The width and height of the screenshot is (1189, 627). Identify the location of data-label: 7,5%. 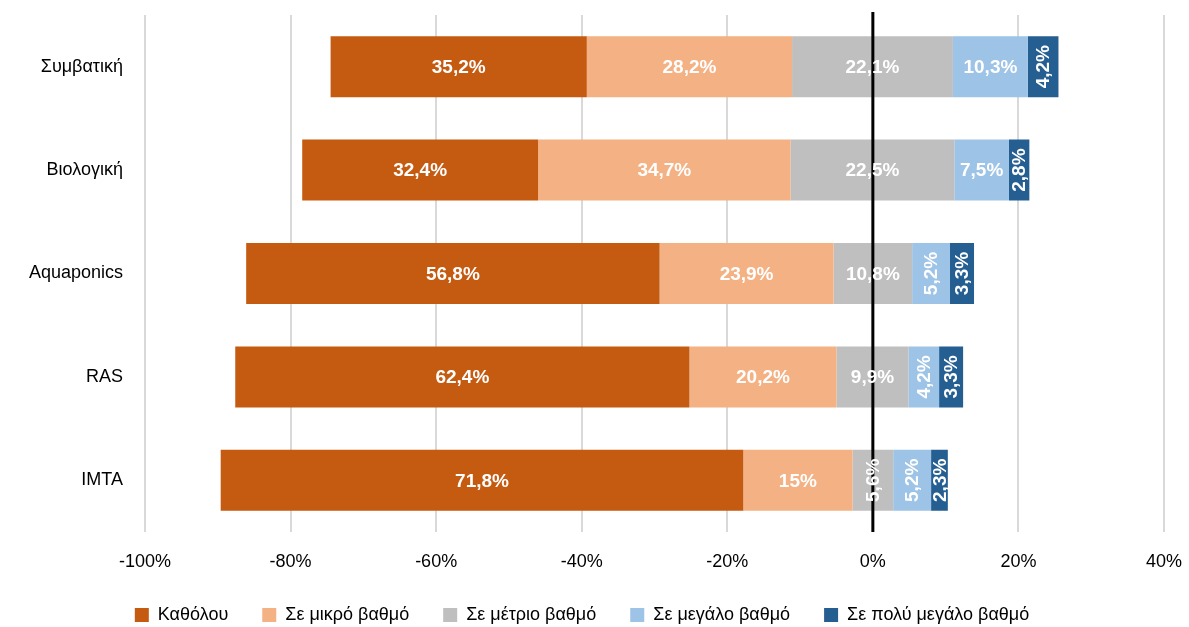
(982, 170).